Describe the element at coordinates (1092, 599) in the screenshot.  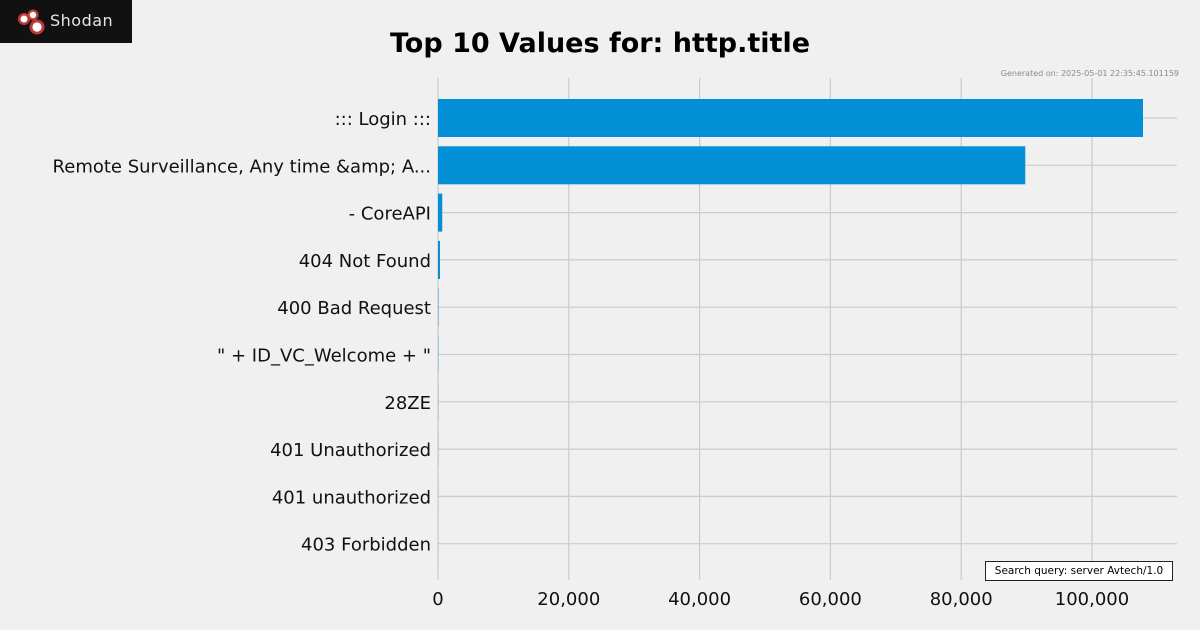
I see `x-tick-label: 100,000` at that location.